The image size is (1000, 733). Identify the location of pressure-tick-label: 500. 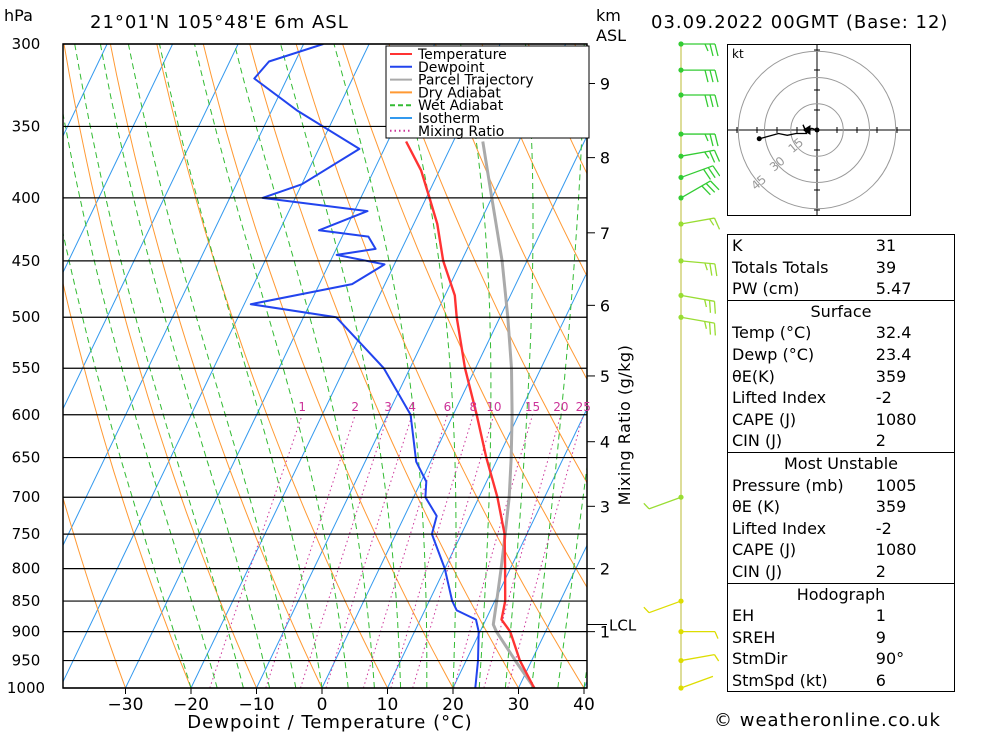
(26, 317).